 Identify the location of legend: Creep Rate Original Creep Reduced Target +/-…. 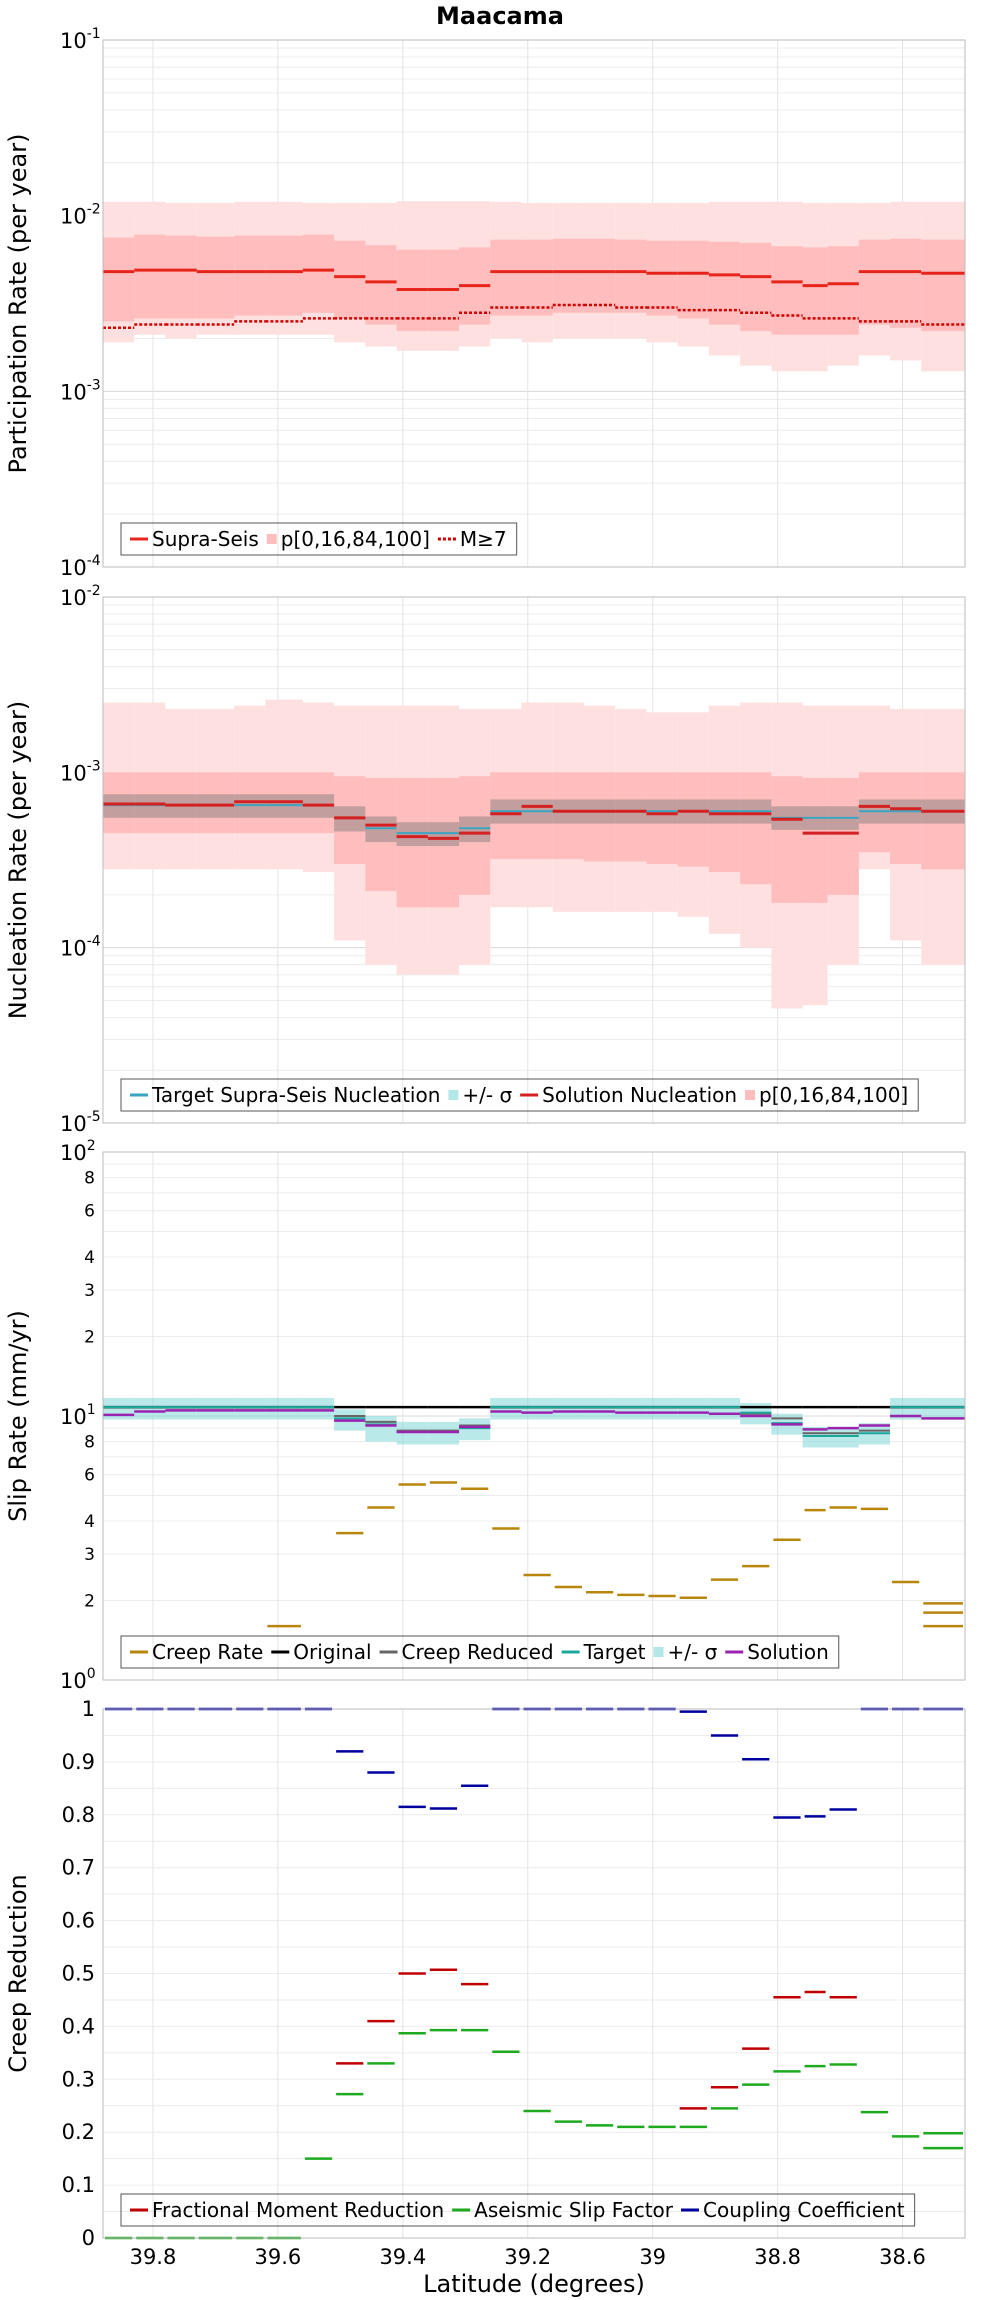
(480, 1652).